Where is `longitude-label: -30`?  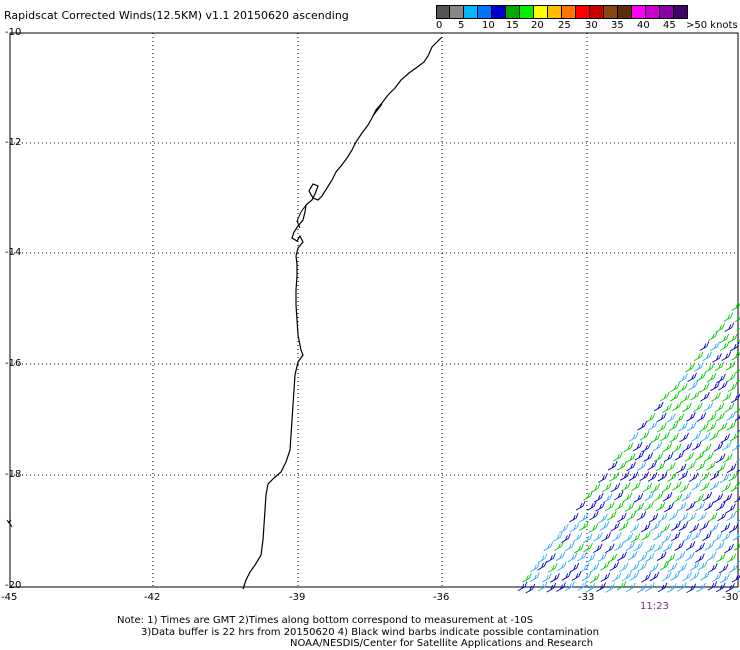
longitude-label: -30 is located at coordinates (730, 597).